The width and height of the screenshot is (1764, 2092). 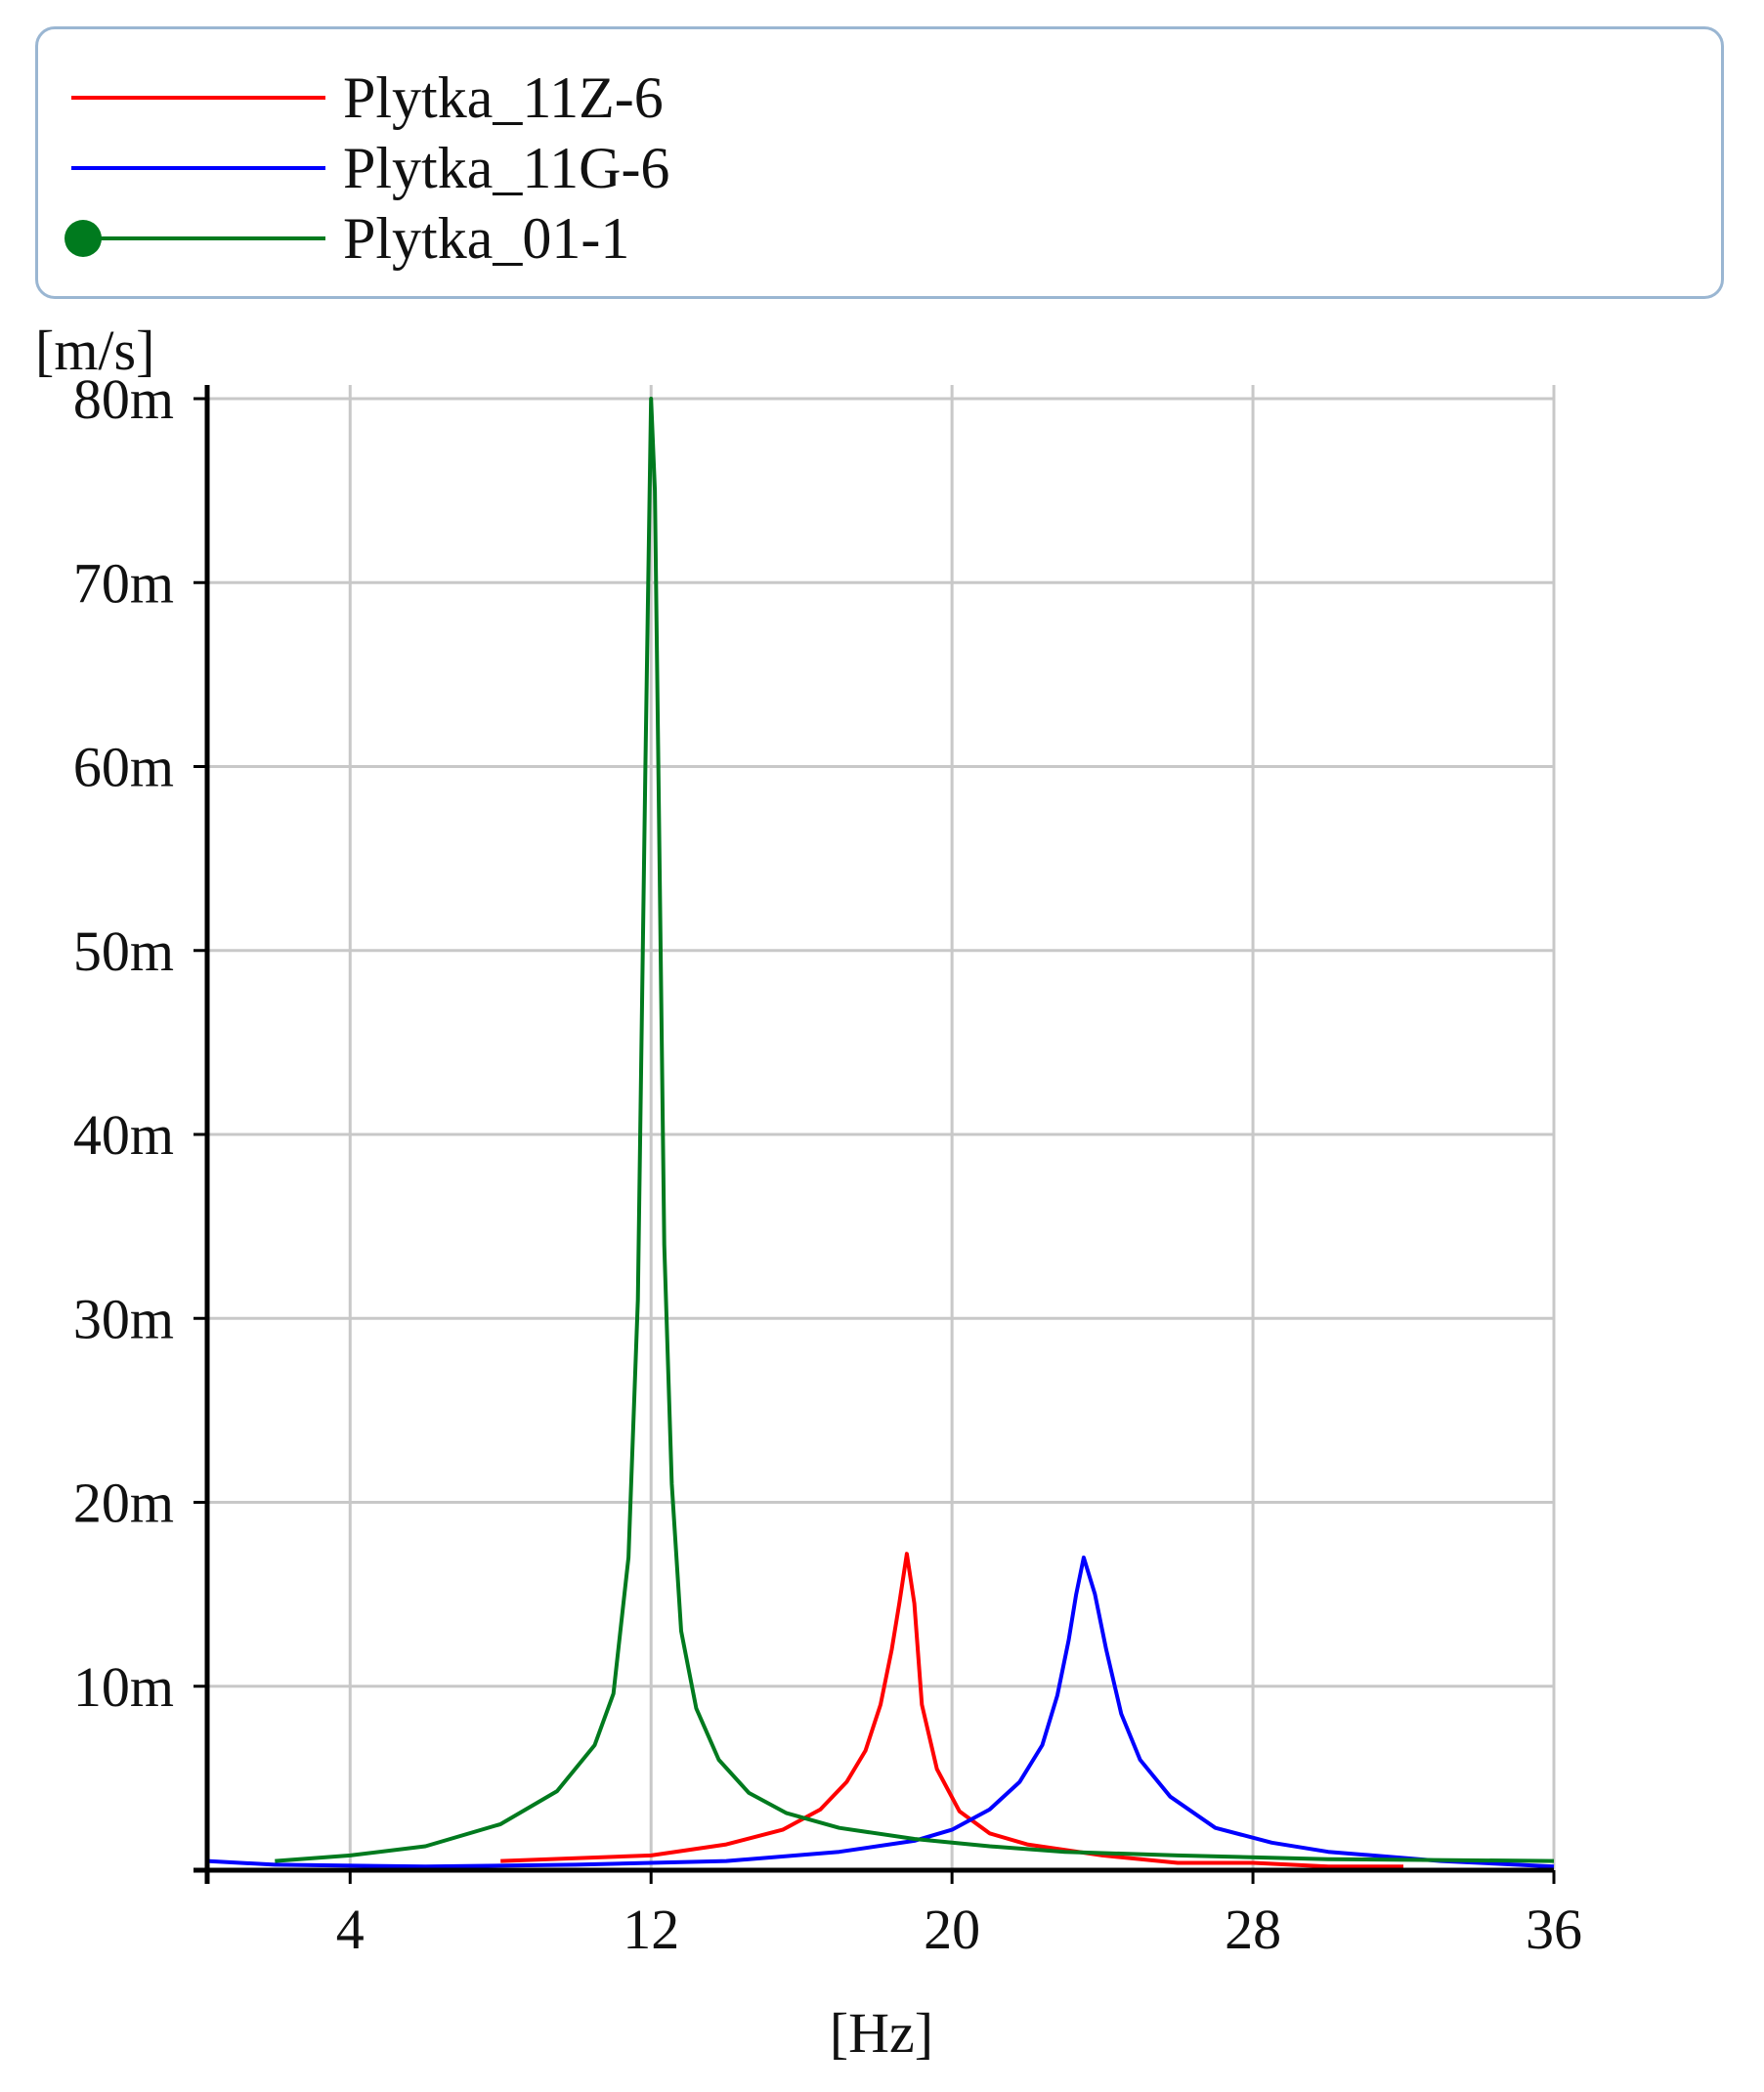 I want to click on y-tick-label: 60m, so click(x=123, y=767).